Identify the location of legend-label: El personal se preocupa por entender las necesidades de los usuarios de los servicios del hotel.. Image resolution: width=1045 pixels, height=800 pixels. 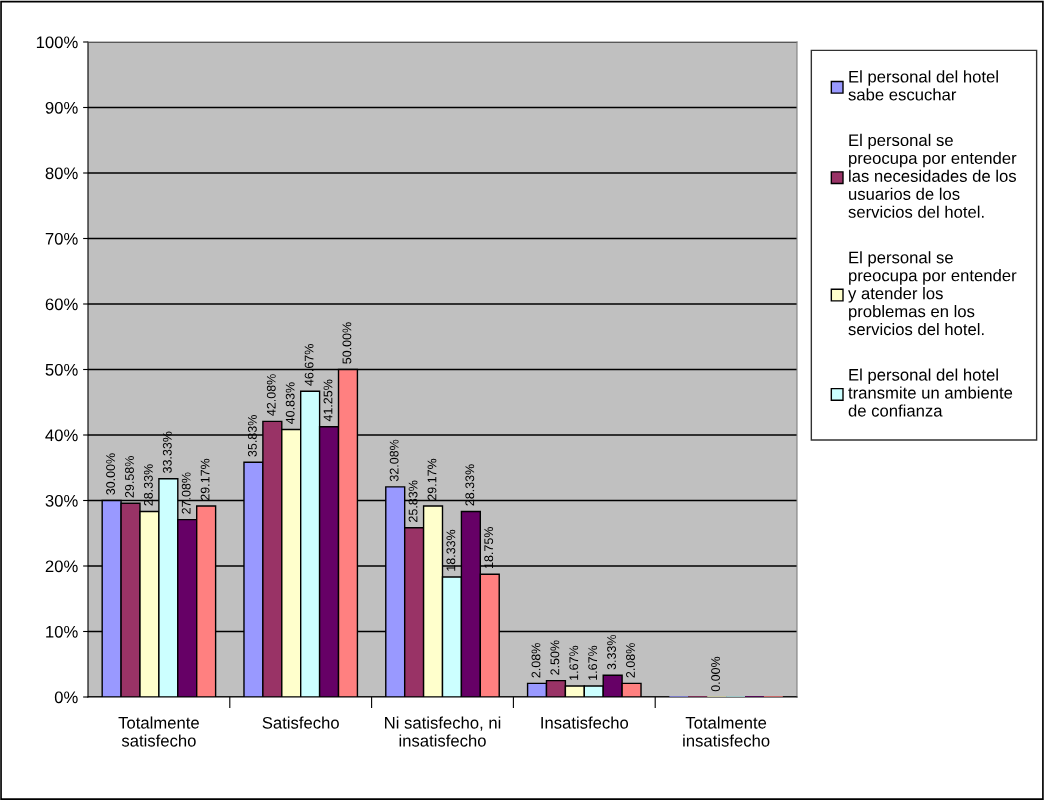
(932, 175).